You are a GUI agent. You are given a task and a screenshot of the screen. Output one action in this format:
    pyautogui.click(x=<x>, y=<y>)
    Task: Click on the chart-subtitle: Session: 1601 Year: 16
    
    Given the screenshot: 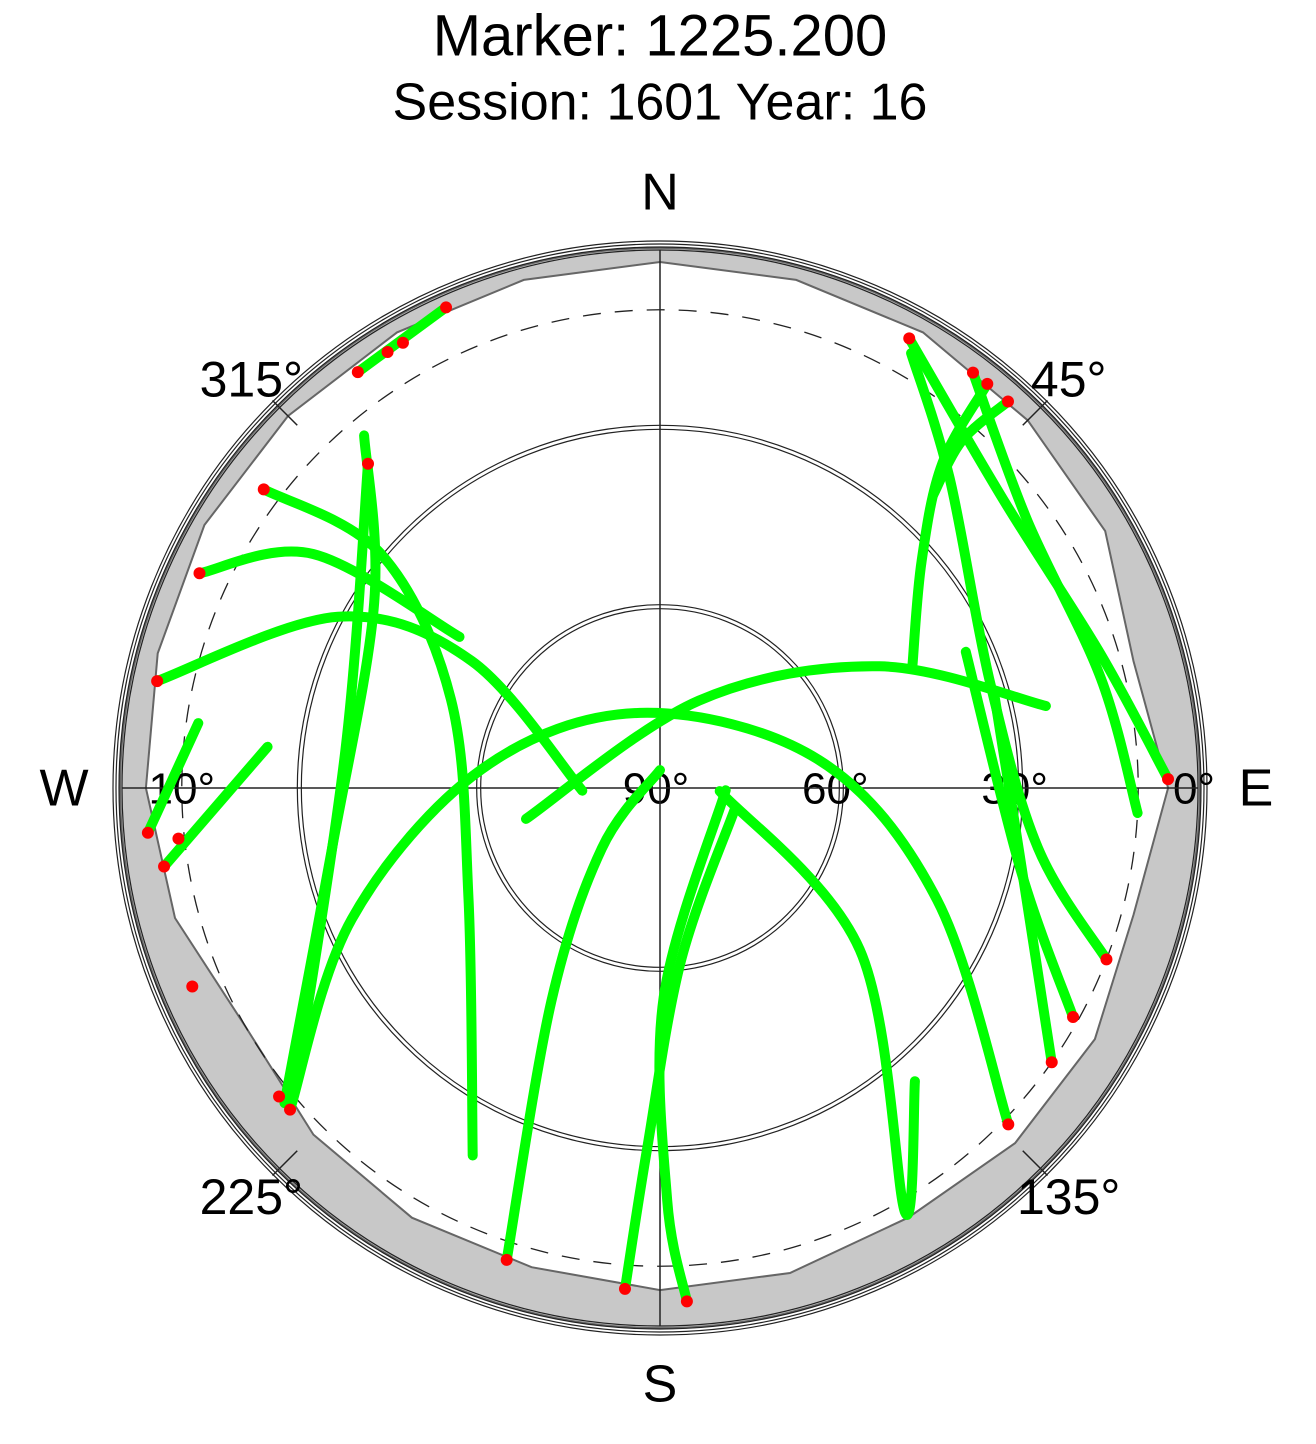 What is the action you would take?
    pyautogui.click(x=660, y=103)
    